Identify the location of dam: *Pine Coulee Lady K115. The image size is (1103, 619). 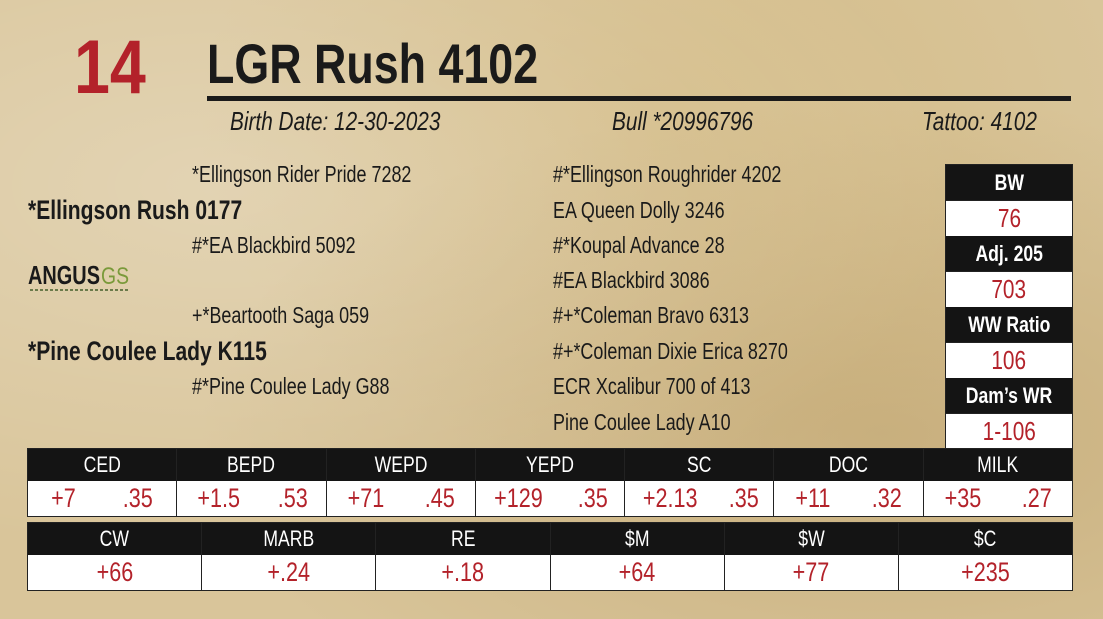
(147, 351).